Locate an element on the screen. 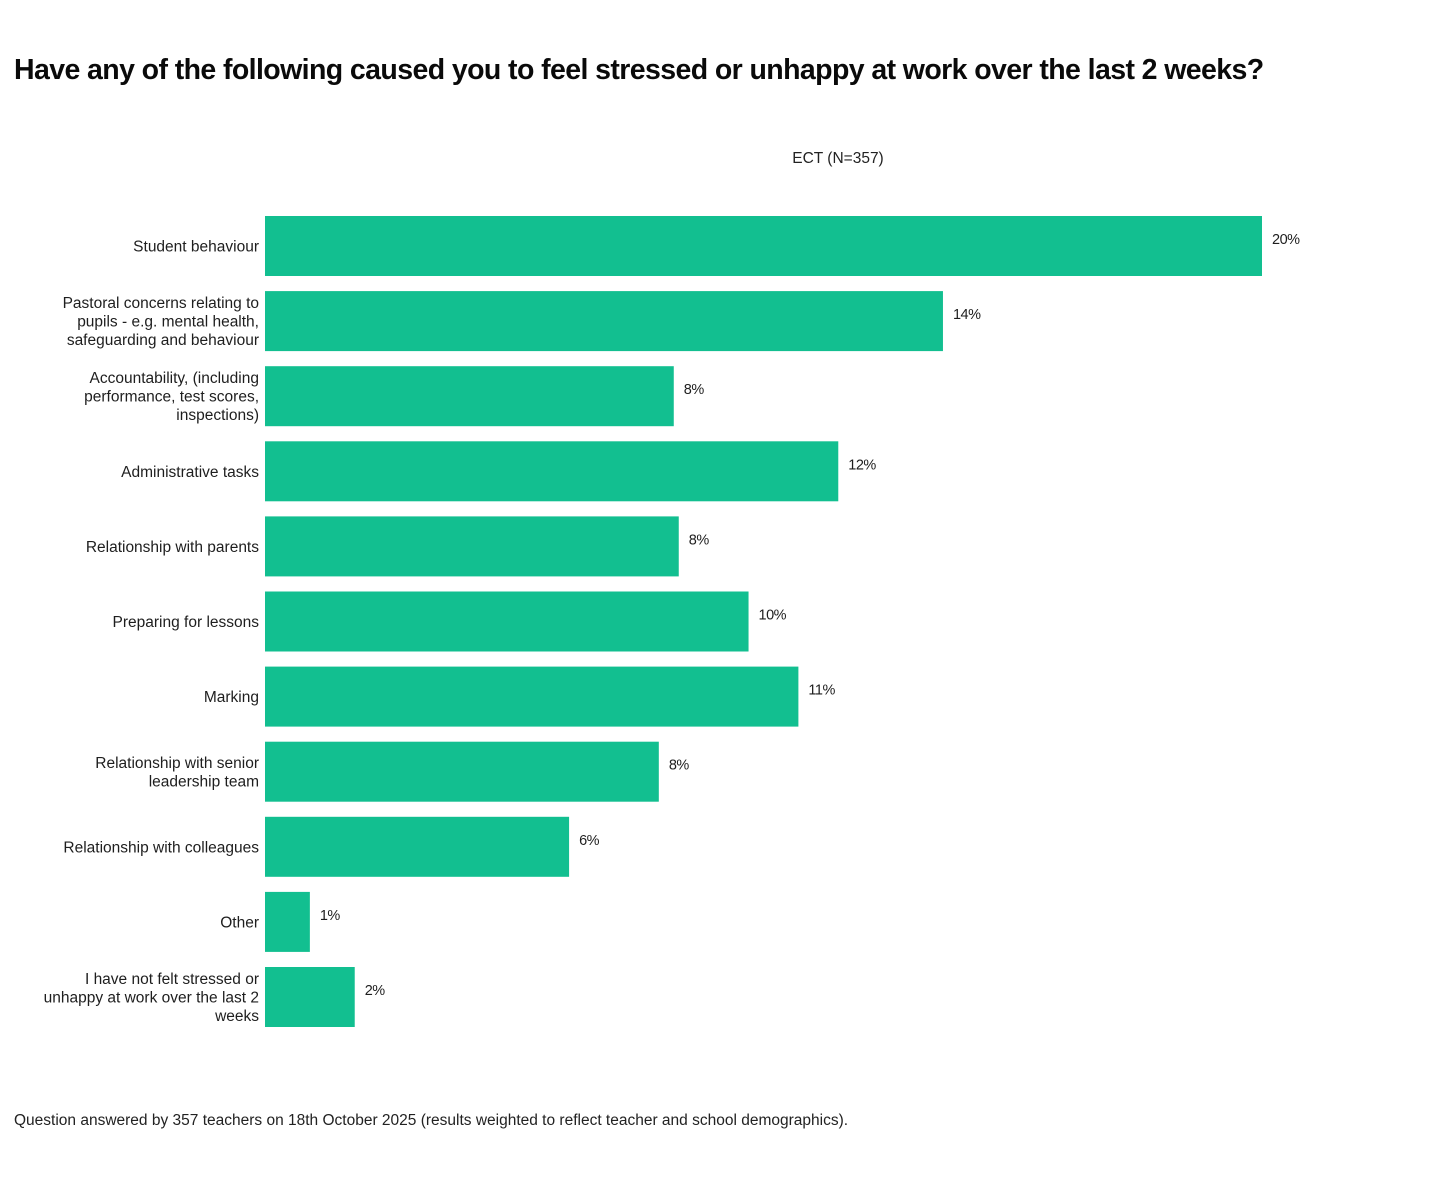  category-label-line: Pastoral concerns relating to is located at coordinates (161, 303).